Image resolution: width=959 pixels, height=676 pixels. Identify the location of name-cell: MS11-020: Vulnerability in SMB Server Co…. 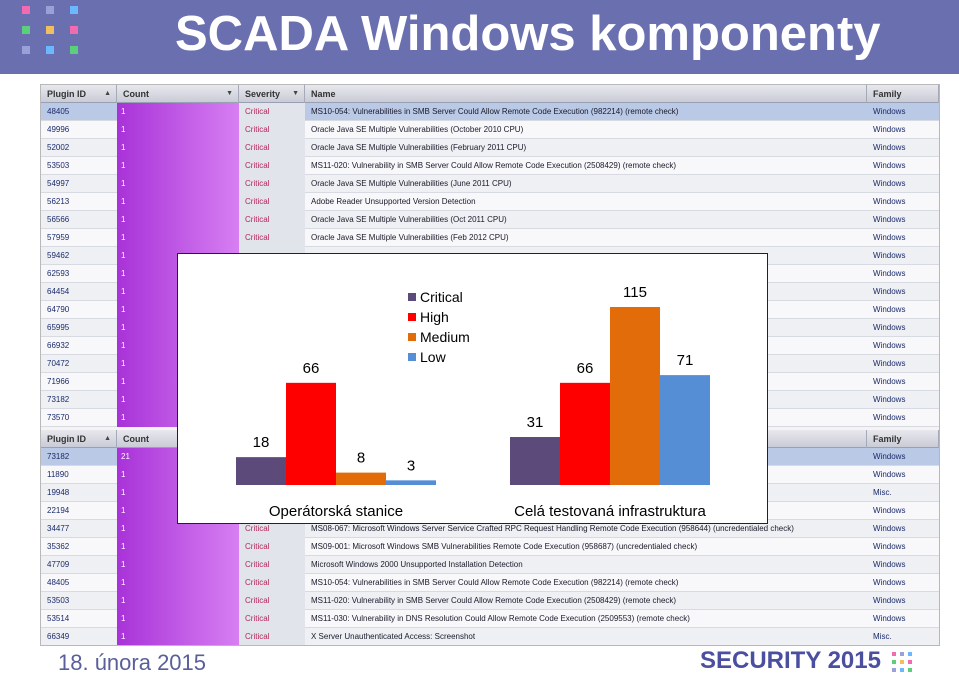
(494, 600).